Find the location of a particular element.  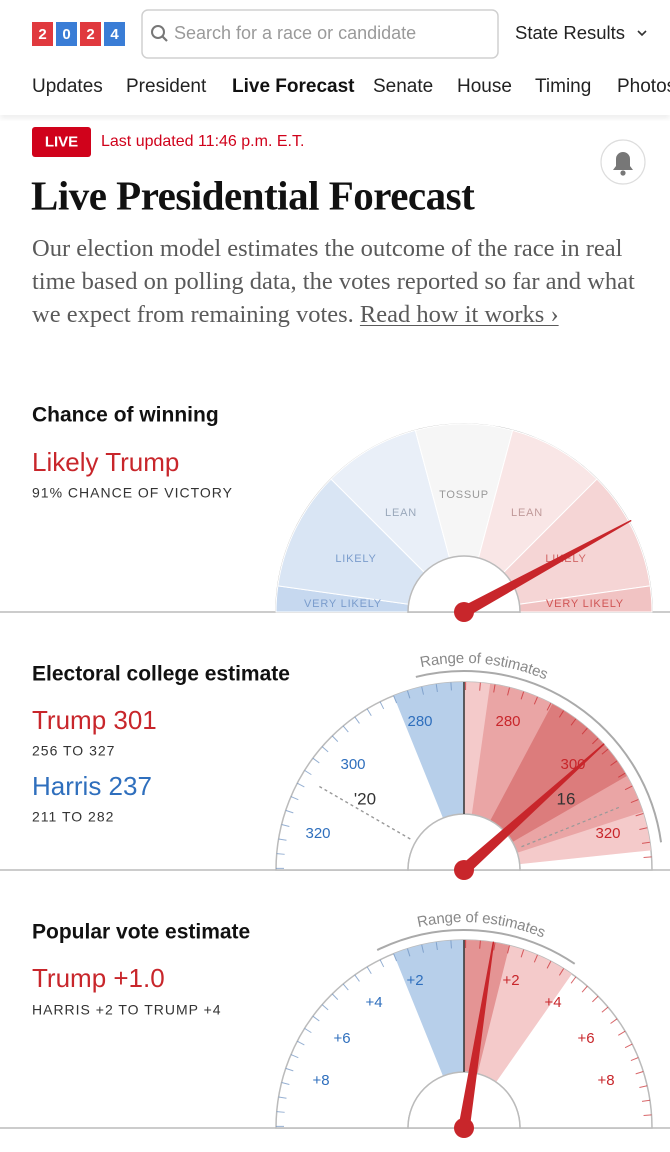

zone-label: VERY LIKELY is located at coordinates (585, 604).